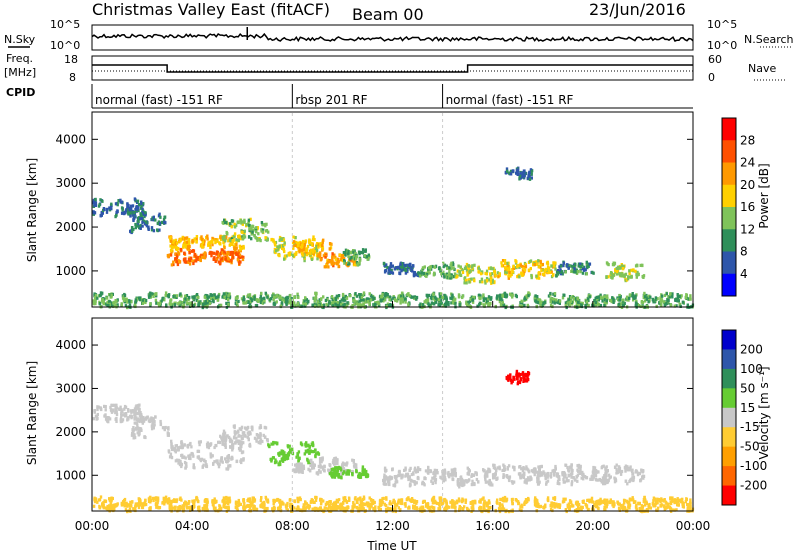  I want to click on colorbar-frame, so click(729, 207).